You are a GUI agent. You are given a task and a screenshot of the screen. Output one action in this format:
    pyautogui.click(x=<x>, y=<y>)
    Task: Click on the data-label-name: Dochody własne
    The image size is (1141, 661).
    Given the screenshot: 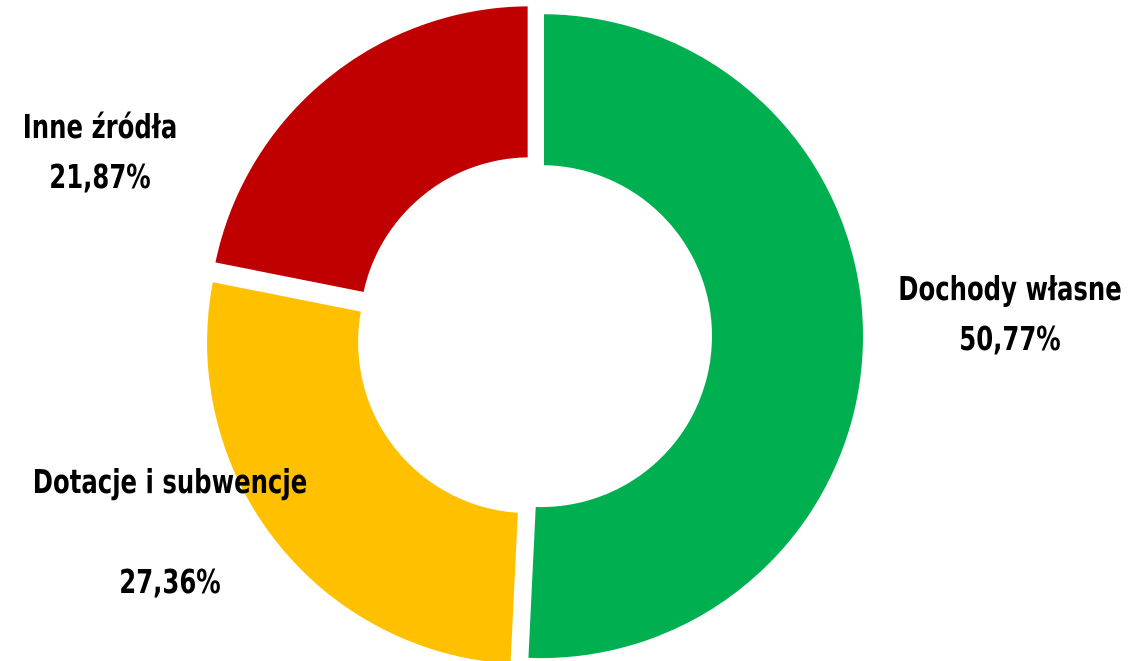 What is the action you would take?
    pyautogui.click(x=1010, y=288)
    